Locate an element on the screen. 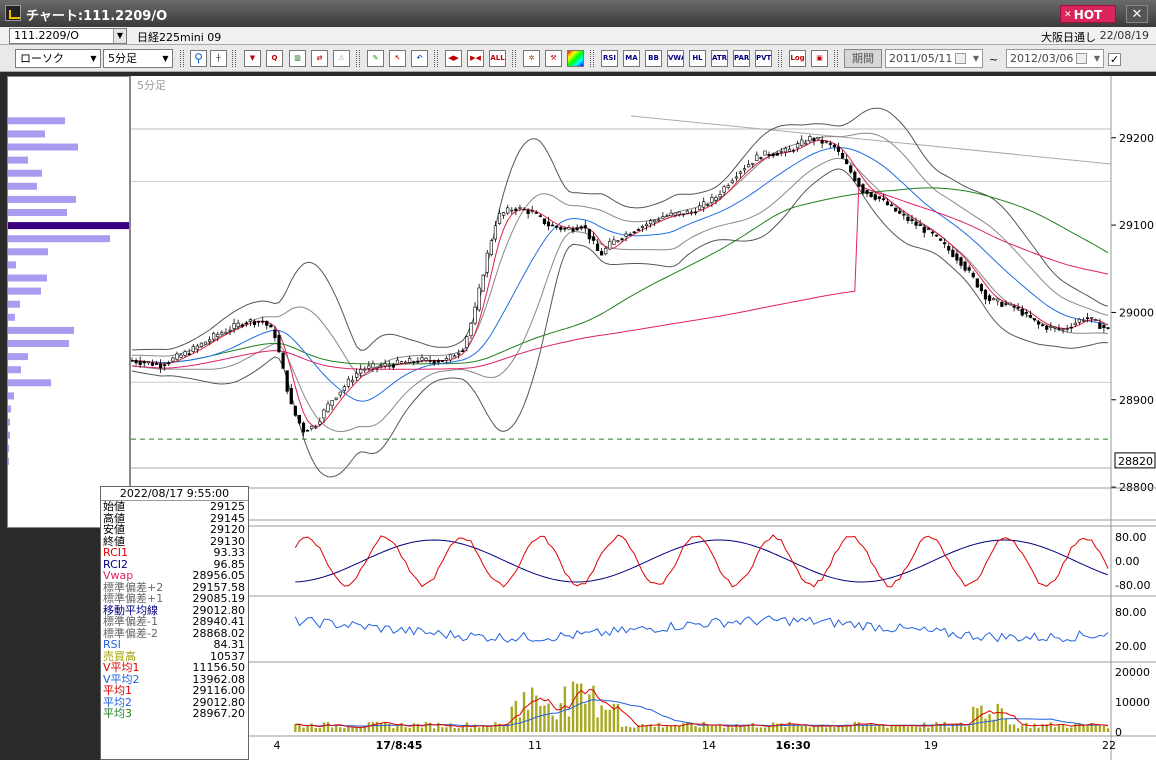  indicator-rsi-button: RSI is located at coordinates (609, 58).